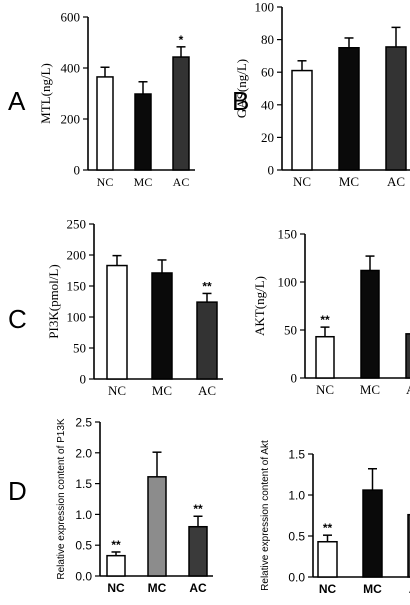 Image resolution: width=410 pixels, height=605 pixels. What do you see at coordinates (267, 137) in the screenshot?
I see `y-tick-label: 20` at bounding box center [267, 137].